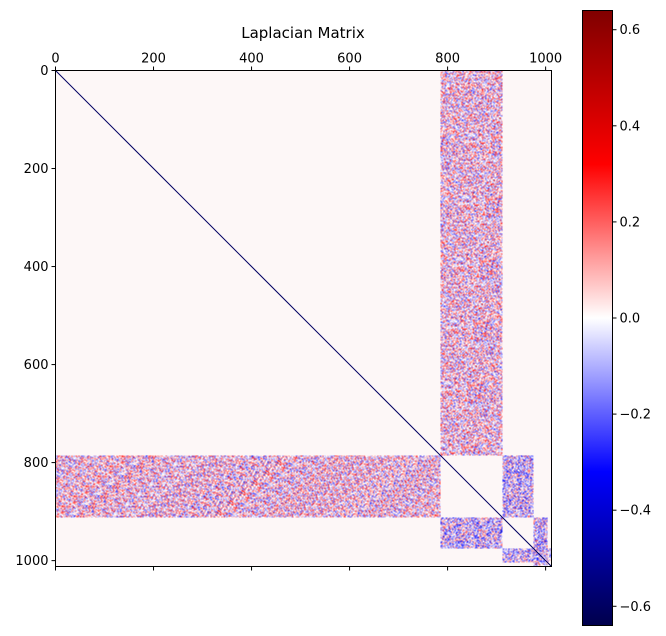  I want to click on y-tick-label: 600, so click(36, 365).